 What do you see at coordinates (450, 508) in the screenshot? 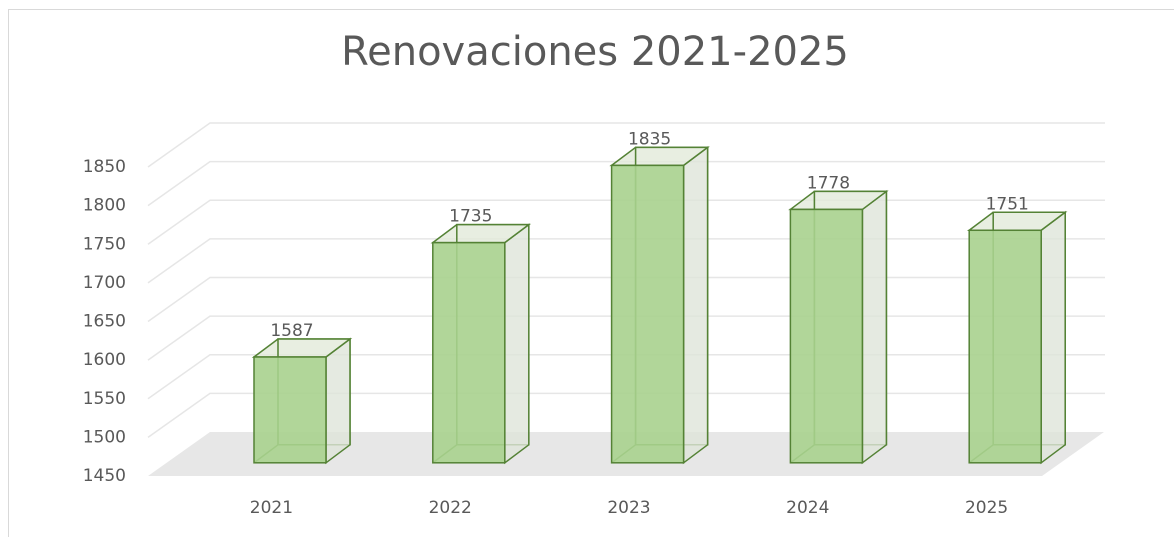
I see `x-tick-label: 2022` at bounding box center [450, 508].